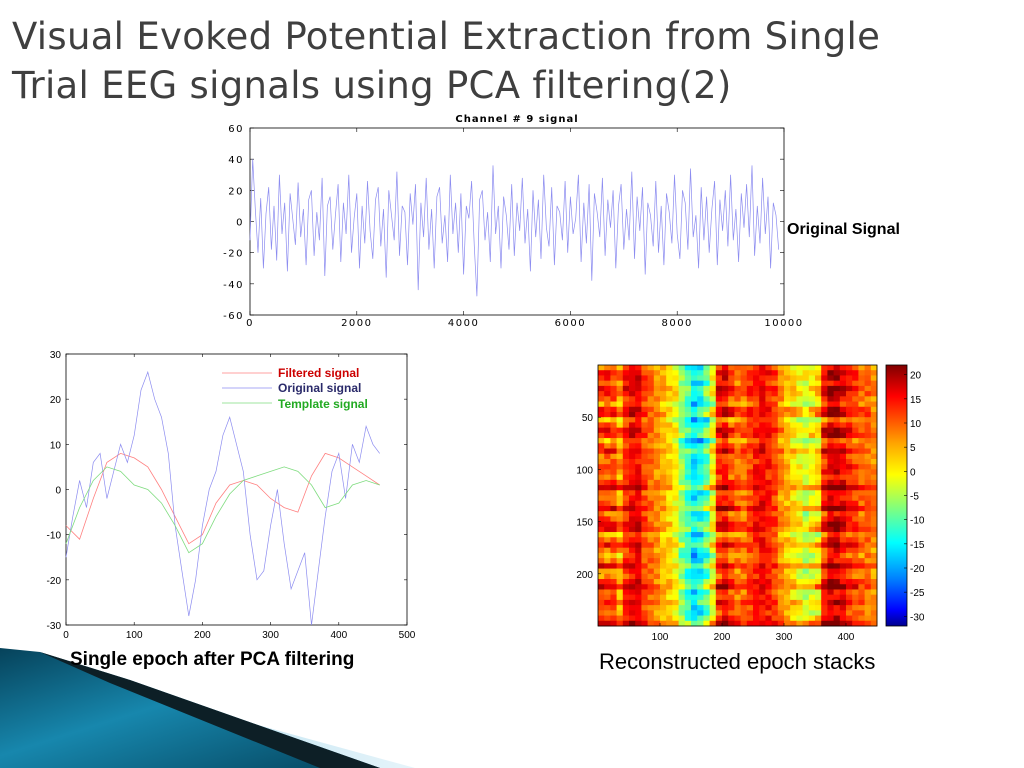  What do you see at coordinates (212, 659) in the screenshot?
I see `caption-single-epoch: Single epoch after PCA filtering` at bounding box center [212, 659].